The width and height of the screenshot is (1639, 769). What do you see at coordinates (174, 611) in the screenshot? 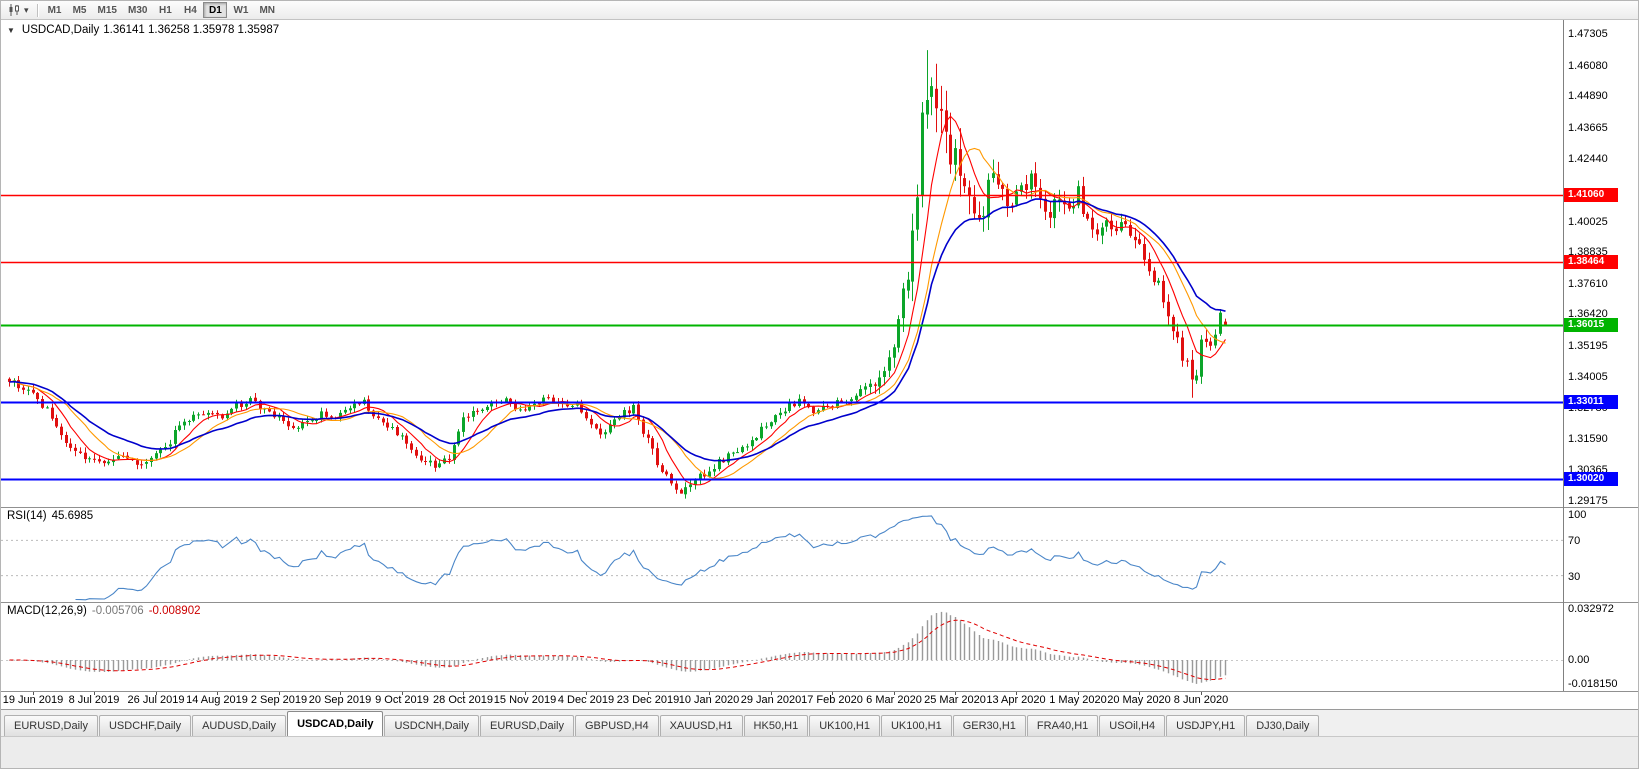
I see `macd-value-signal: -0.008902` at bounding box center [174, 611].